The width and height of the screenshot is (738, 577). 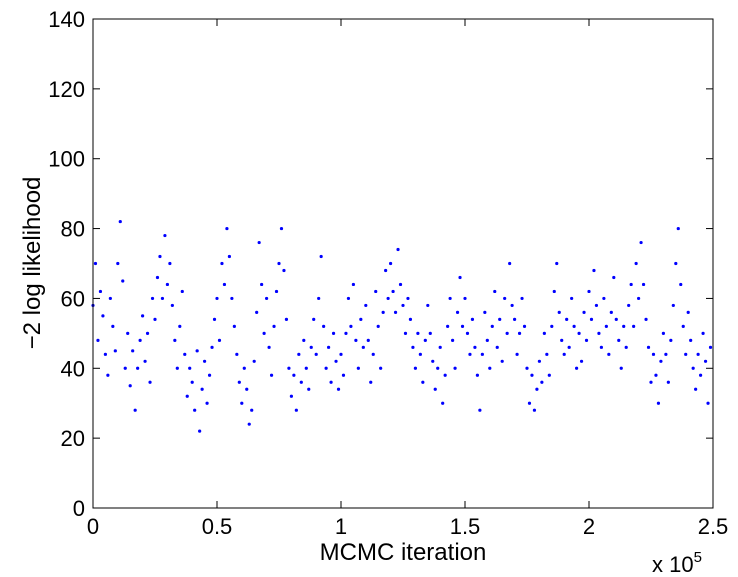 What do you see at coordinates (66, 159) in the screenshot?
I see `y-tick-label: 100` at bounding box center [66, 159].